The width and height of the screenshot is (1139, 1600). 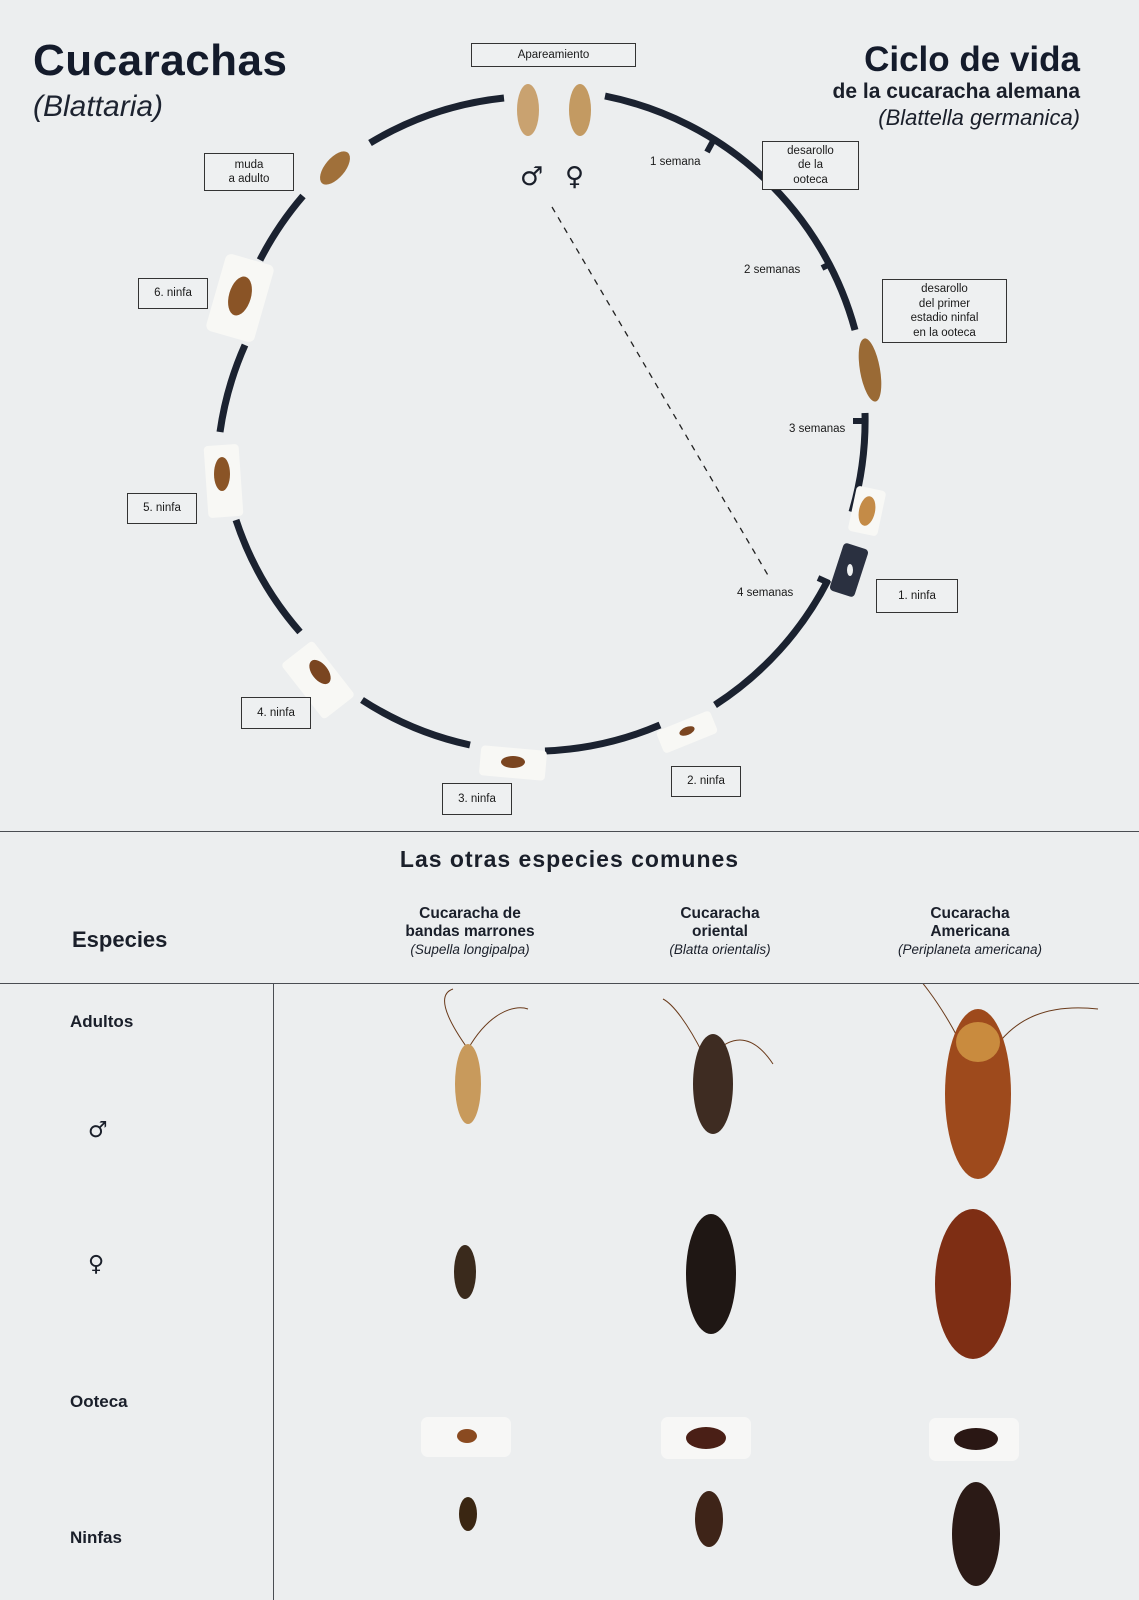 What do you see at coordinates (553, 55) in the screenshot?
I see `label-apareamiento: Apareamiento` at bounding box center [553, 55].